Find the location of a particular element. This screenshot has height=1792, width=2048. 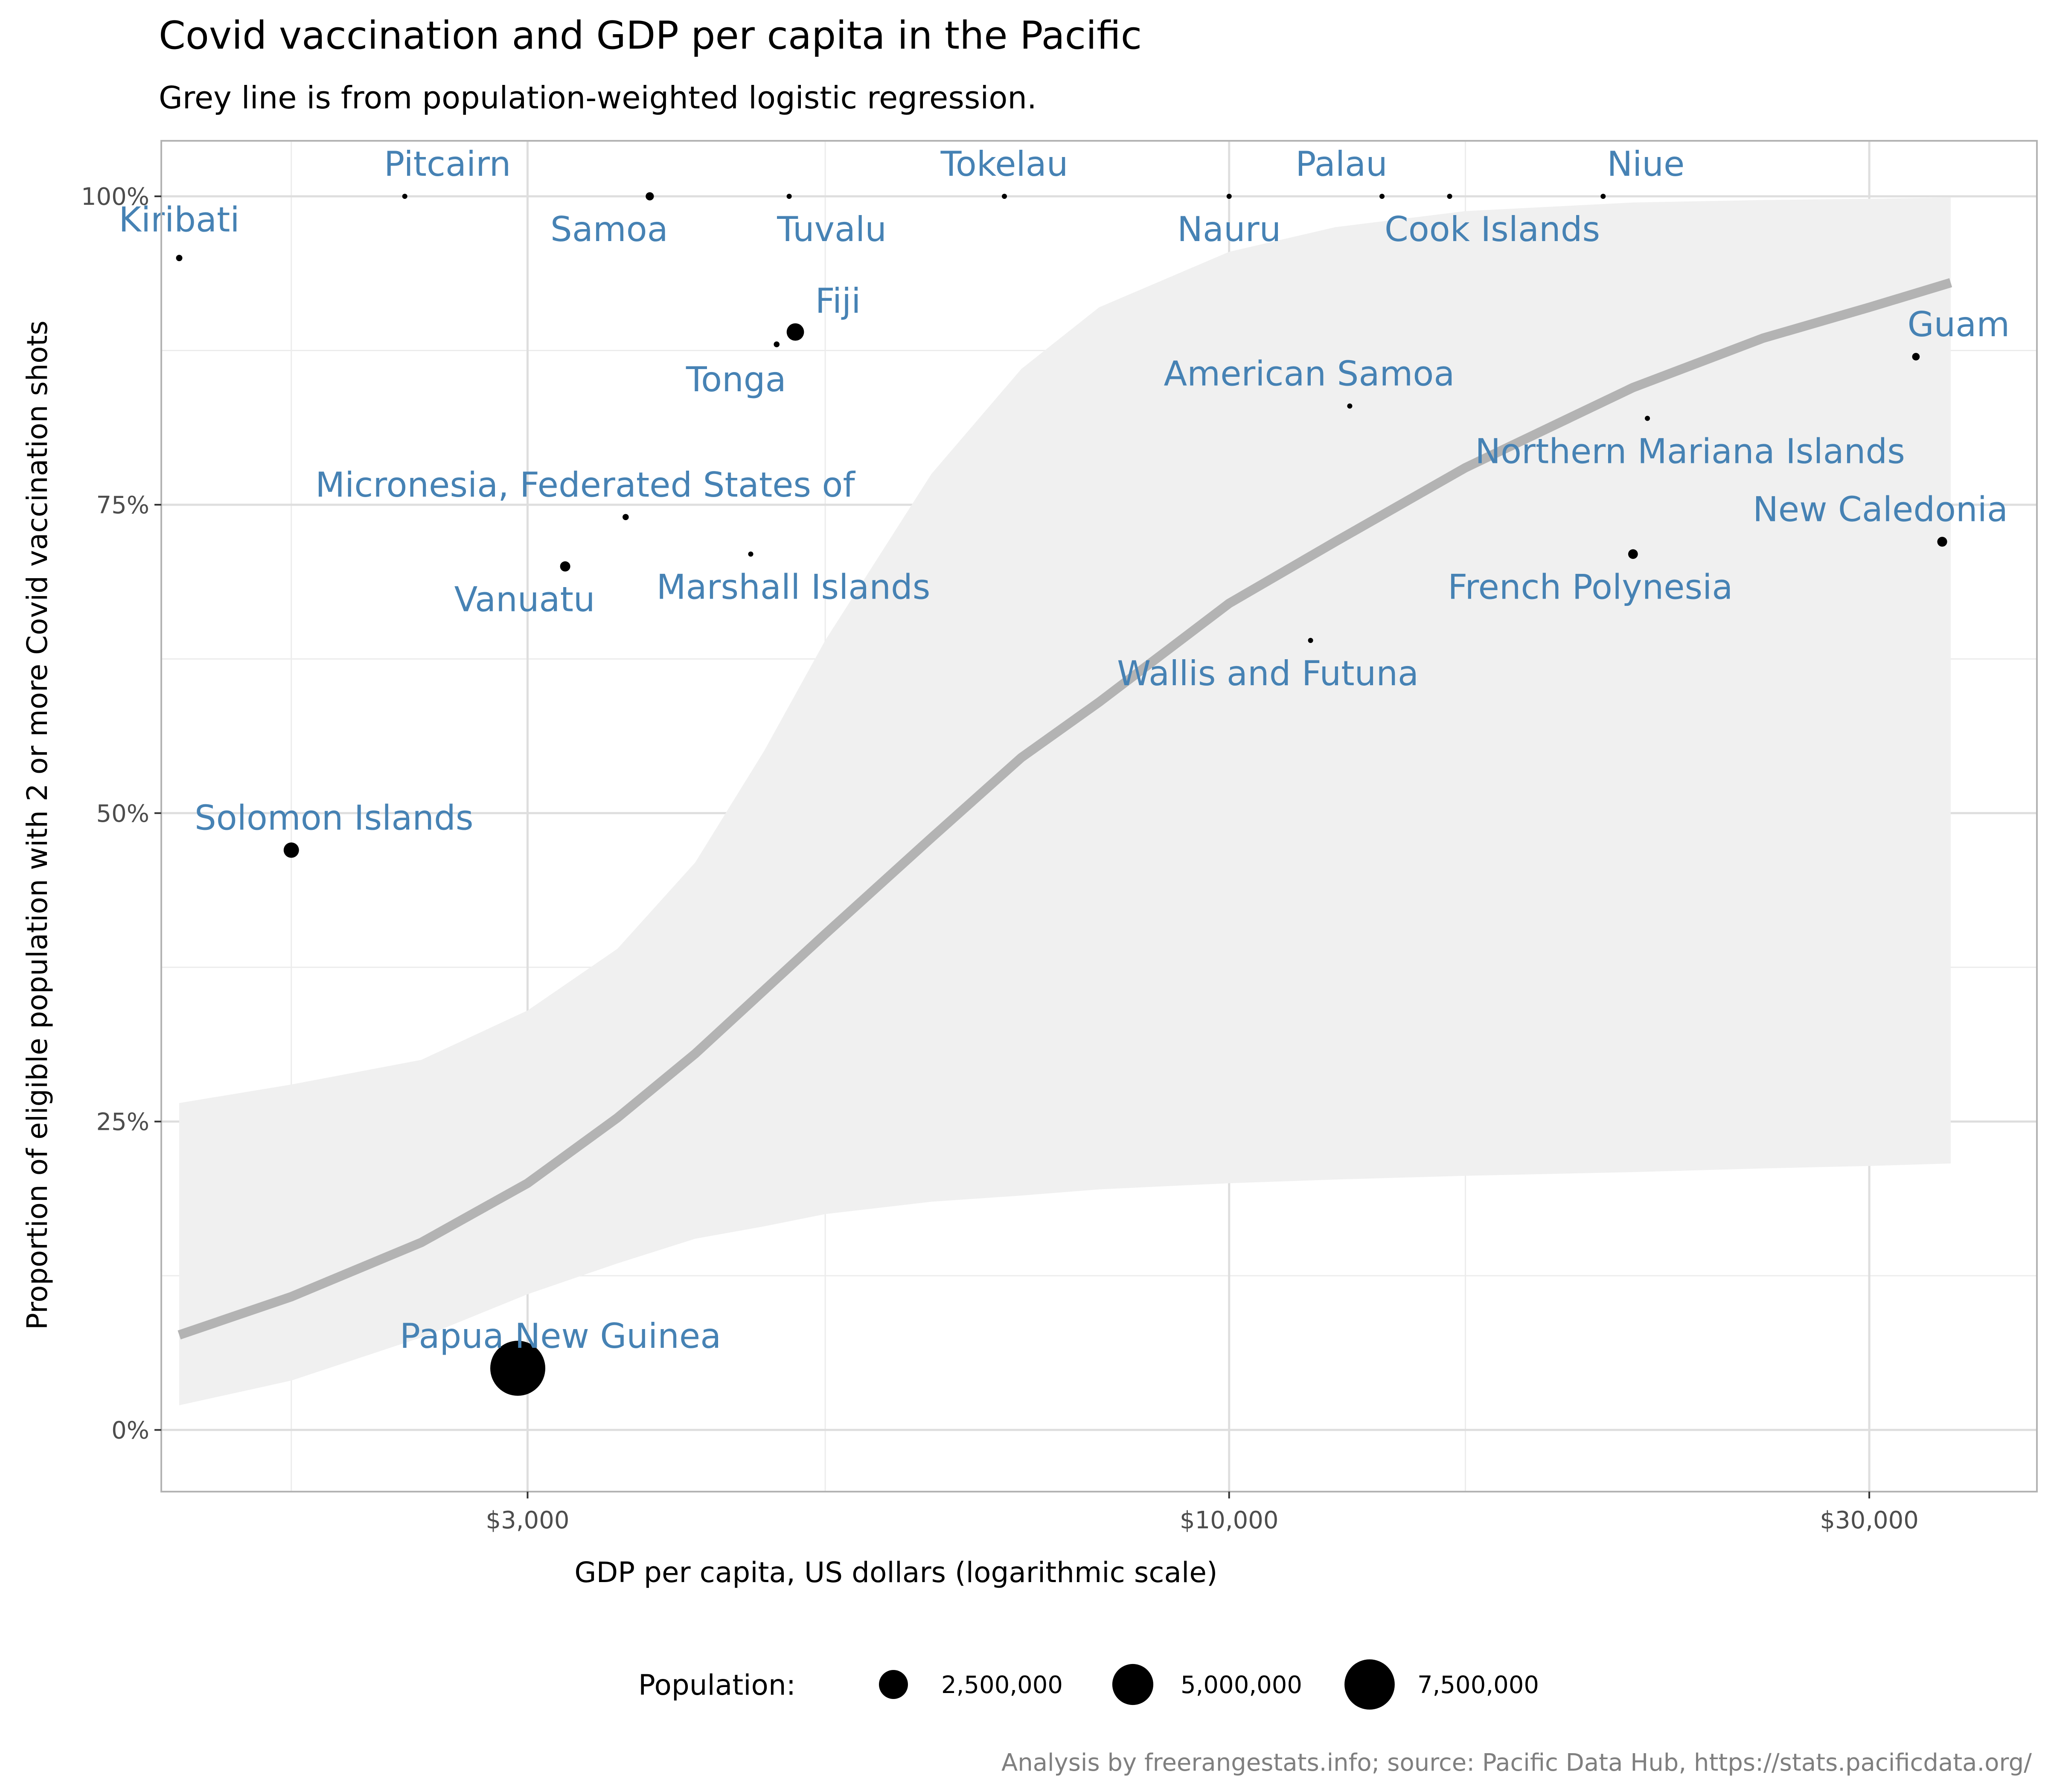

point-new-caledonia is located at coordinates (1942, 542).